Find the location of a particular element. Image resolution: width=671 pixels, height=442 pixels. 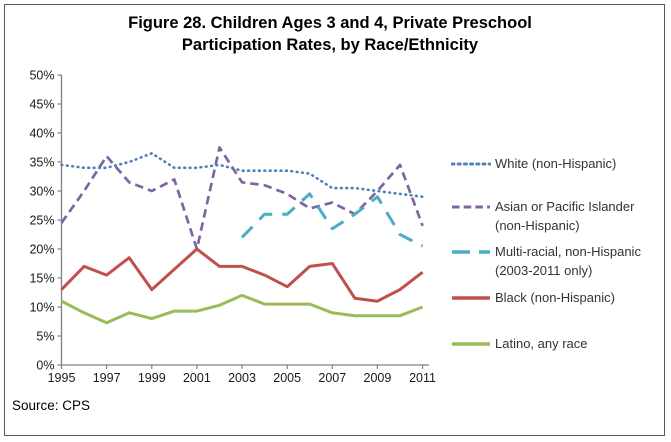

legend-swatch-asian-or-pacific-islander-non-hispanic is located at coordinates (471, 207).